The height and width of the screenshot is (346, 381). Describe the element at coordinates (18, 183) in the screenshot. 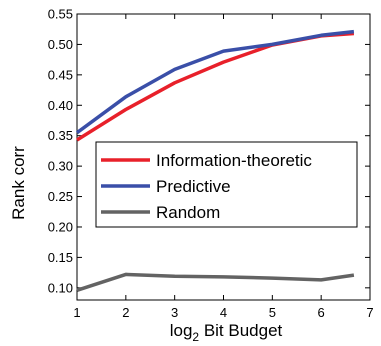

I see `y-axis-label: Rank corr` at that location.